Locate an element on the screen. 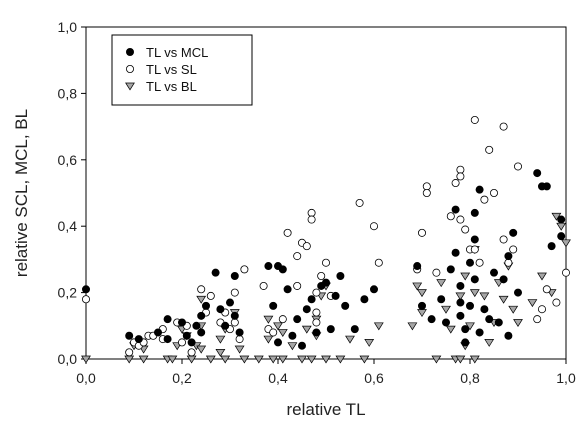  y-tick-label: 0,6 is located at coordinates (68, 160).